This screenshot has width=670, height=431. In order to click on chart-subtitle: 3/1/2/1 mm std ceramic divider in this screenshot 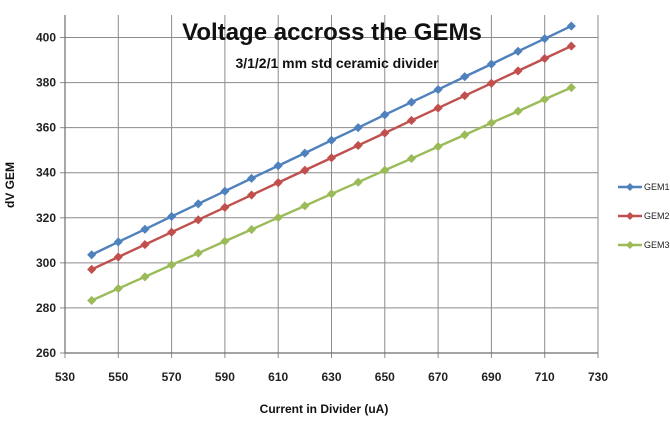, I will do `click(337, 63)`.